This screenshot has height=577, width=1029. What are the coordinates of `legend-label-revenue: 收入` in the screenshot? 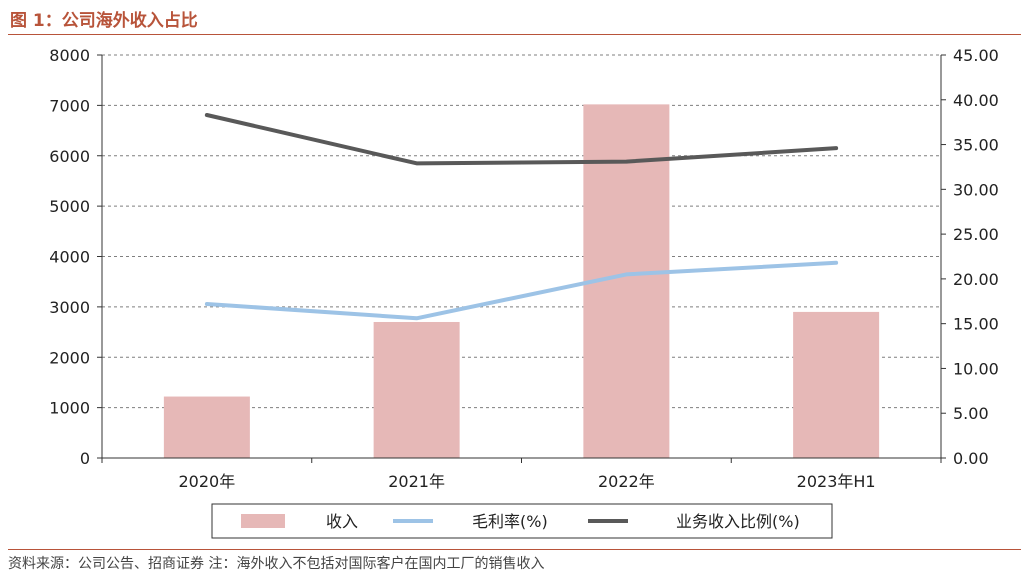 It's located at (342, 521).